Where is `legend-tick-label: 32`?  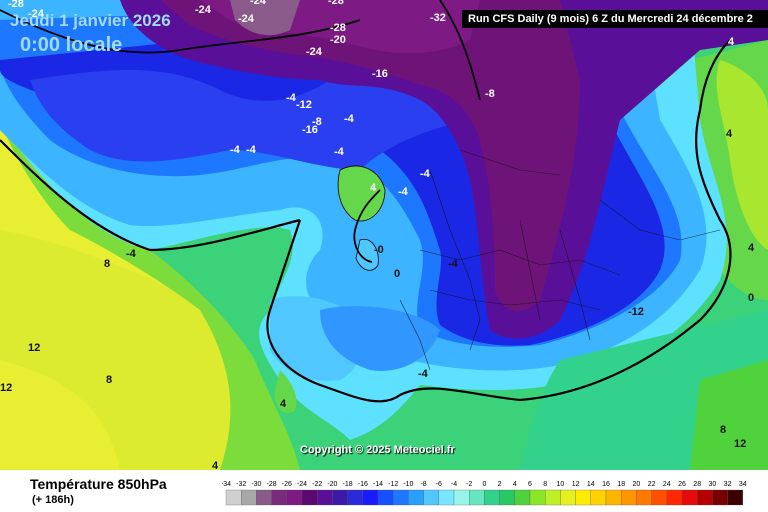 legend-tick-label: 32 is located at coordinates (728, 484).